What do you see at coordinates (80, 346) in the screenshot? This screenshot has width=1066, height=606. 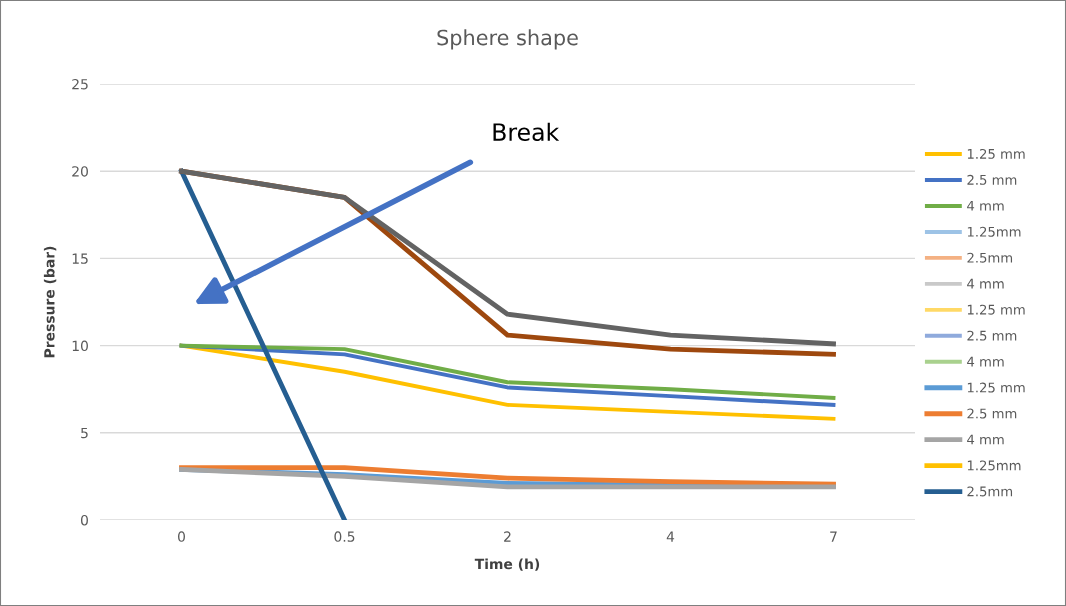 I see `y-tick-label: 10` at bounding box center [80, 346].